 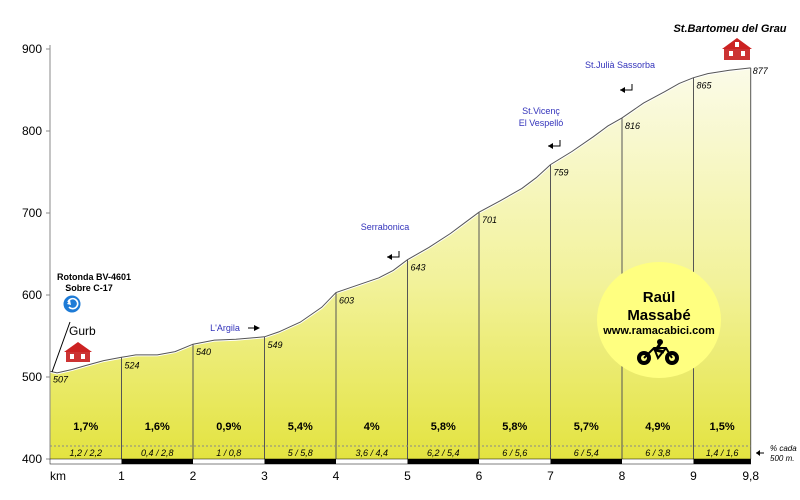 What do you see at coordinates (336, 476) in the screenshot?
I see `x-tick-label: 4` at bounding box center [336, 476].